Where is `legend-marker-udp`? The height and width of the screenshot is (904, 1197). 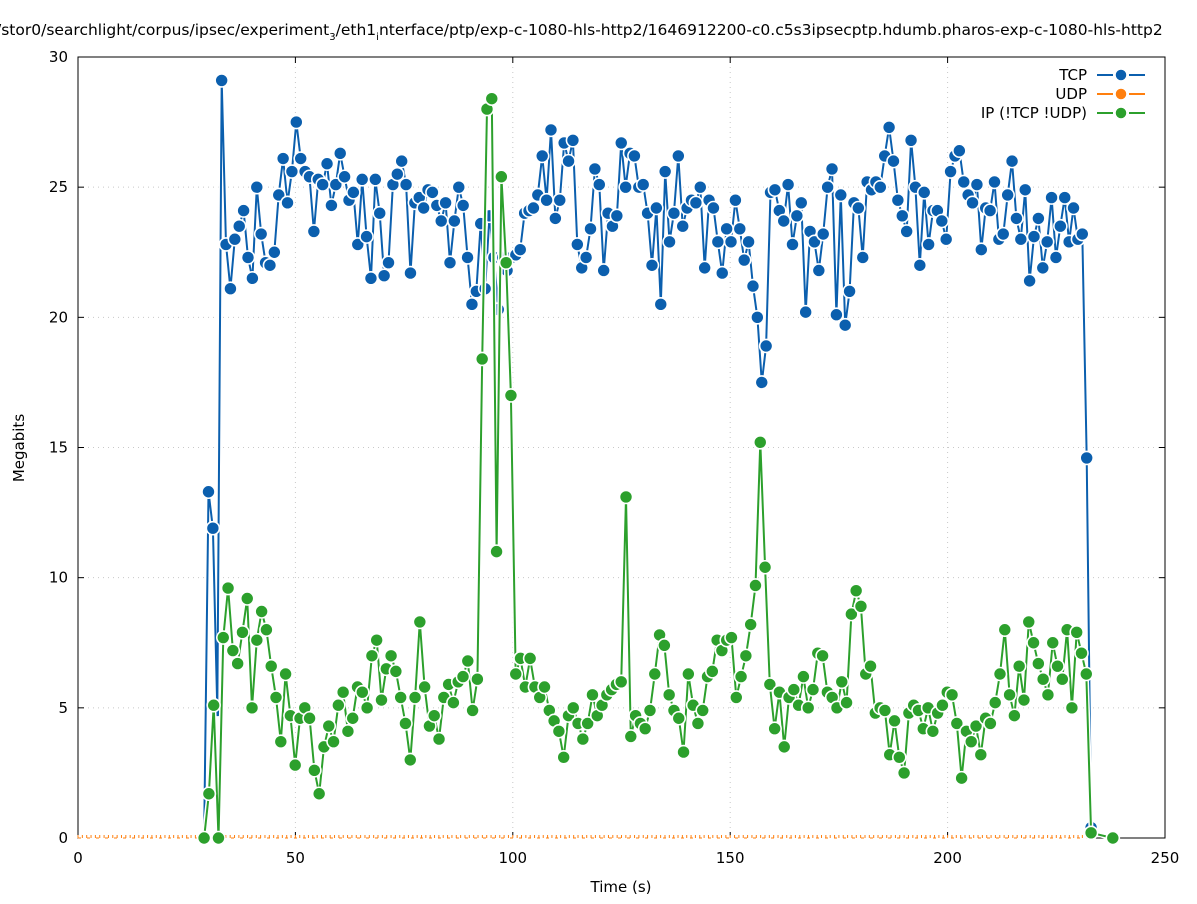
legend-marker-udp is located at coordinates (1121, 94).